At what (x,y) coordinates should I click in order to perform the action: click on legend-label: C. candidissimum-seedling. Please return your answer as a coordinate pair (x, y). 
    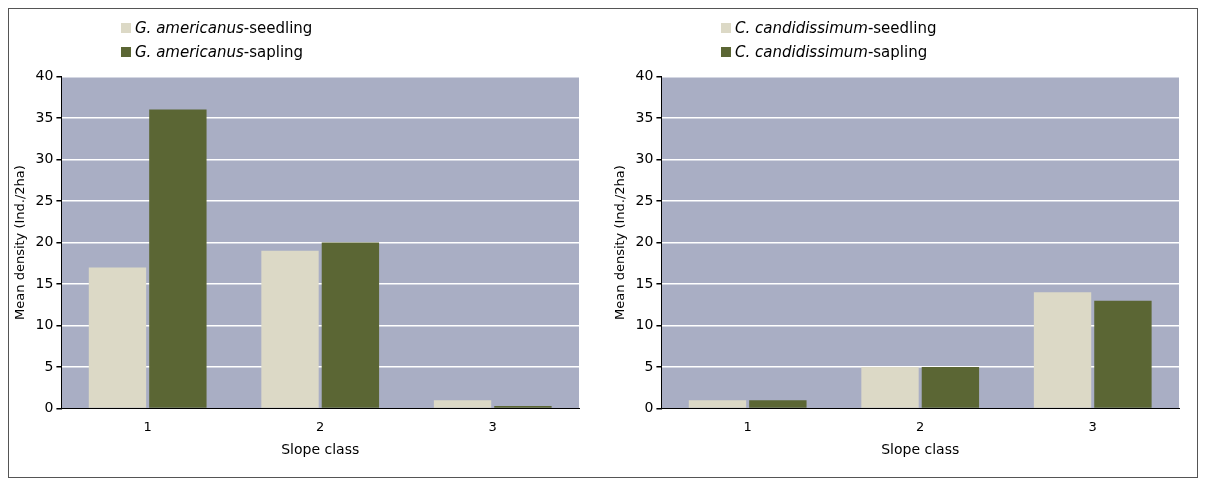
    Looking at the image, I should click on (836, 28).